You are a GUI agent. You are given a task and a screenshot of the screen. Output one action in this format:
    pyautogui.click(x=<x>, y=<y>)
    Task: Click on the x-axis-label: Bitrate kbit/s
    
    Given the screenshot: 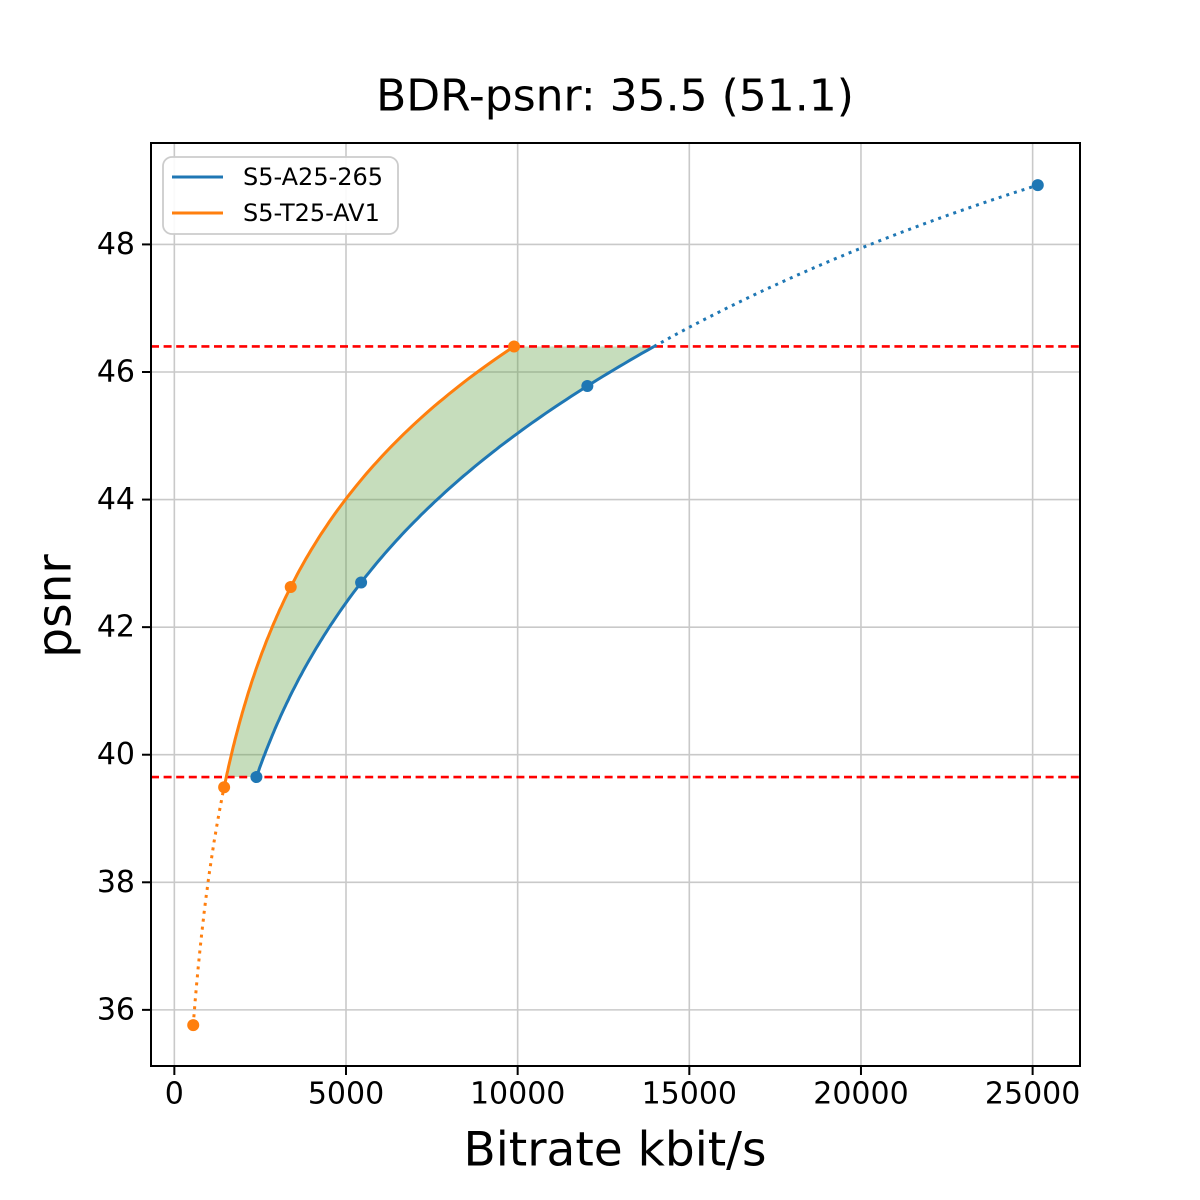 What is the action you would take?
    pyautogui.click(x=615, y=1150)
    